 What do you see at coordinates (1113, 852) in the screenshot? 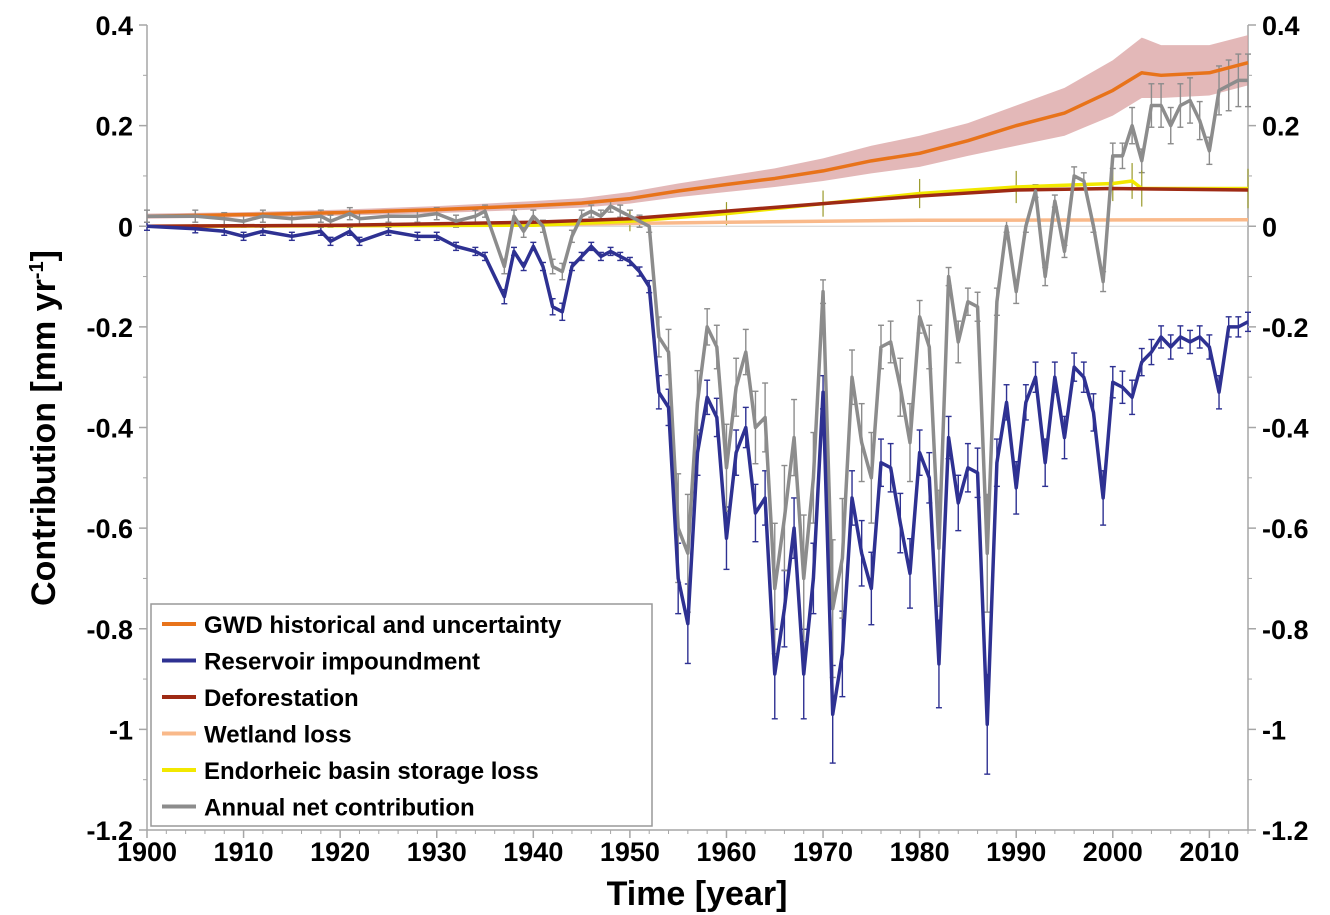
I see `x-tick-label: 2000` at bounding box center [1113, 852].